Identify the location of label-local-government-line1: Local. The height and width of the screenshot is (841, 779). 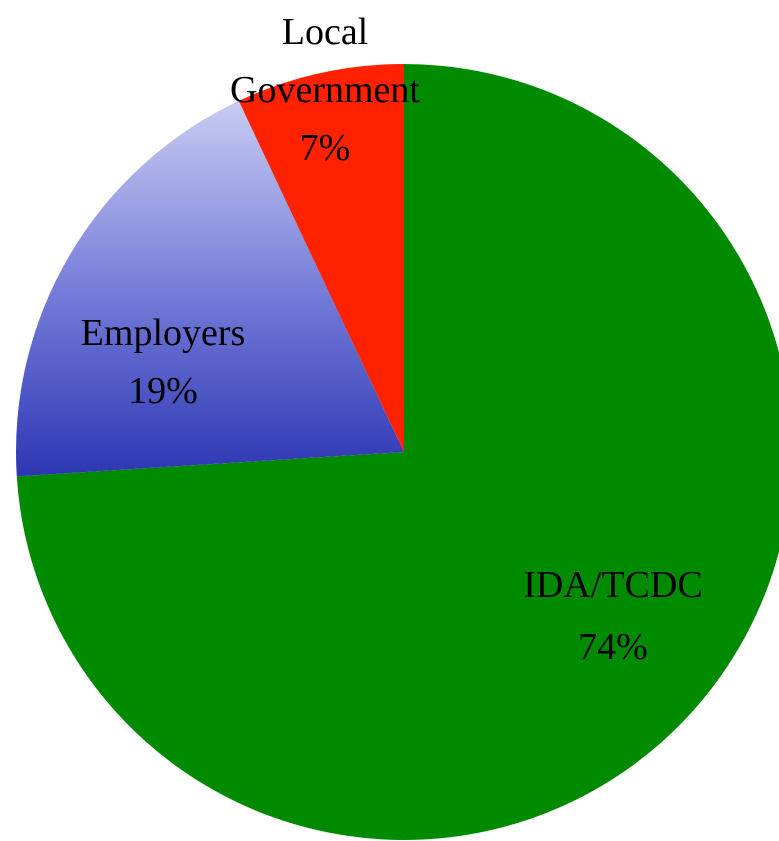
(325, 32).